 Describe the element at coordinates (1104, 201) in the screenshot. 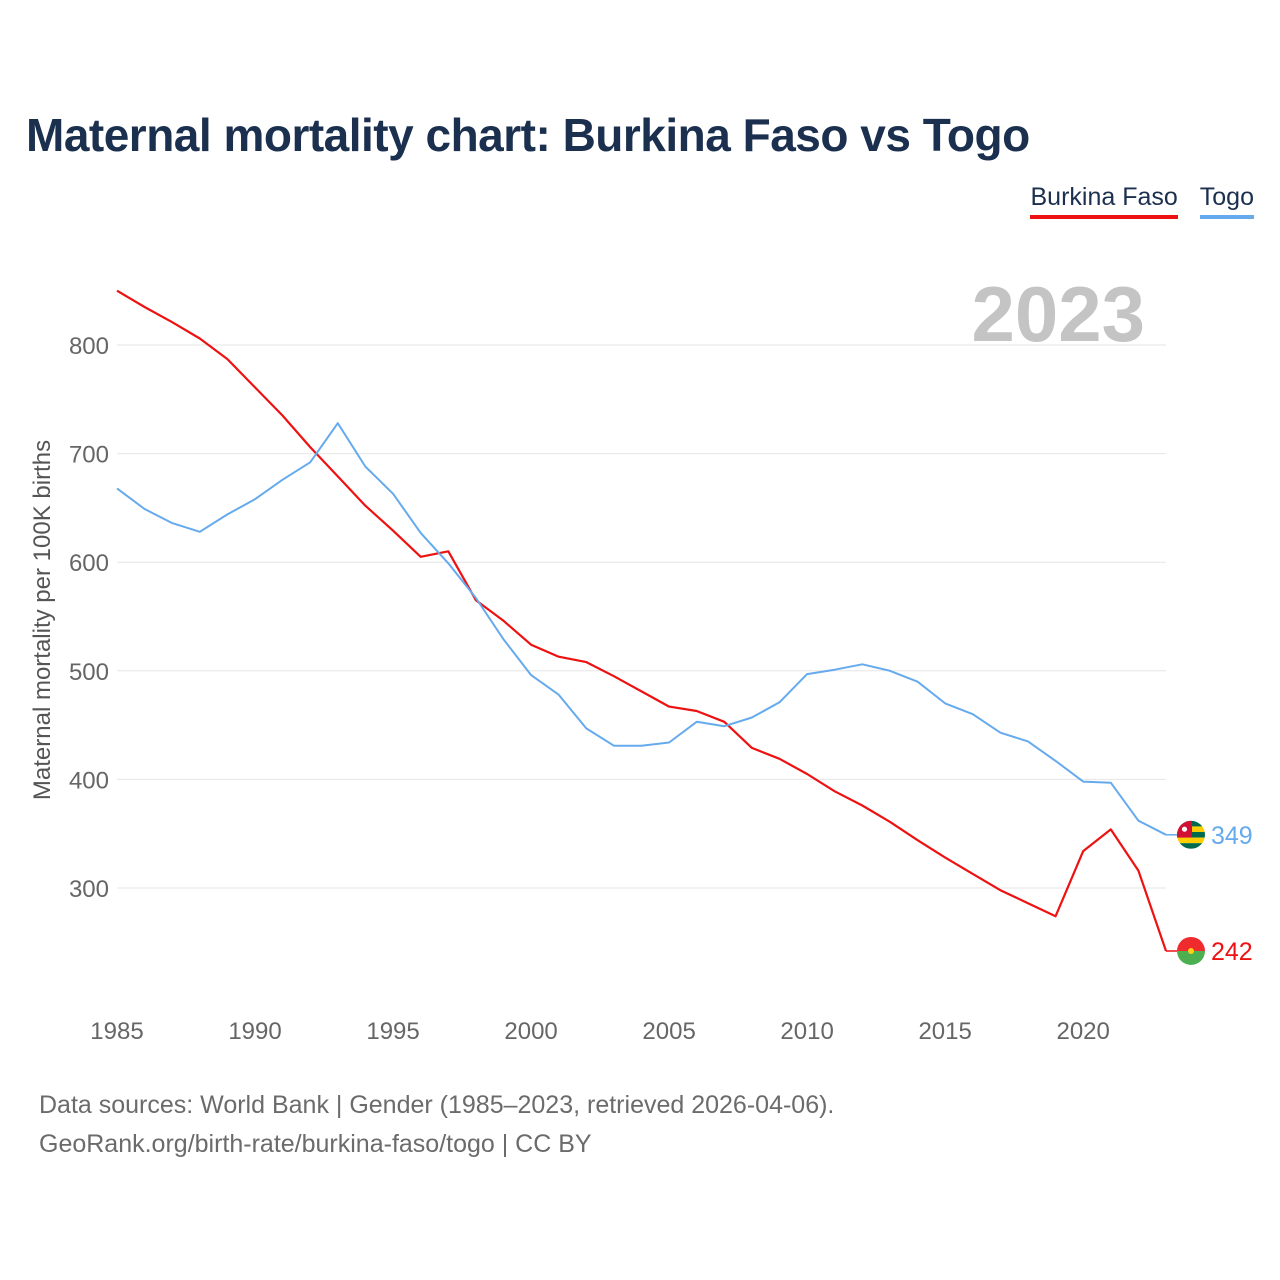

I see `legend-item-burkina-faso: Burkina Faso` at that location.